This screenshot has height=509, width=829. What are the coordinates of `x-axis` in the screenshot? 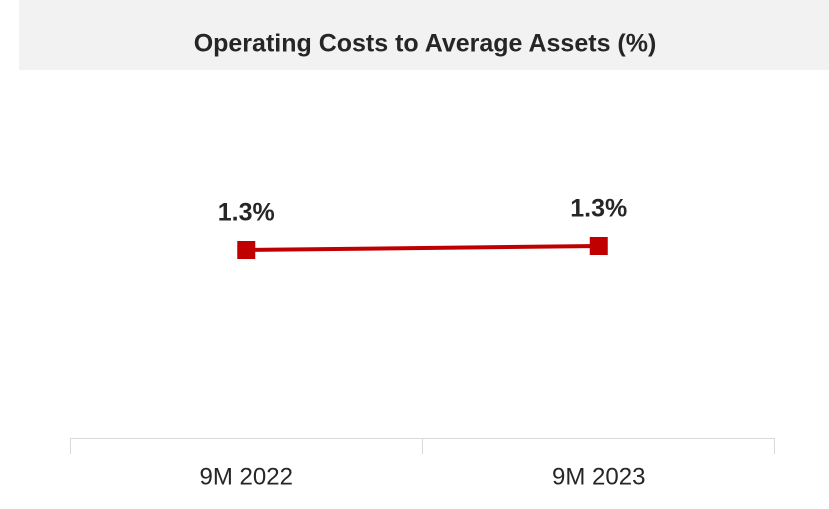 It's located at (422, 446).